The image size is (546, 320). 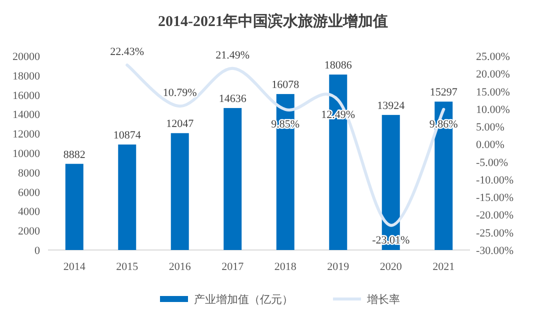 What do you see at coordinates (495, 233) in the screenshot?
I see `y2-tick-label: -25.00%` at bounding box center [495, 233].